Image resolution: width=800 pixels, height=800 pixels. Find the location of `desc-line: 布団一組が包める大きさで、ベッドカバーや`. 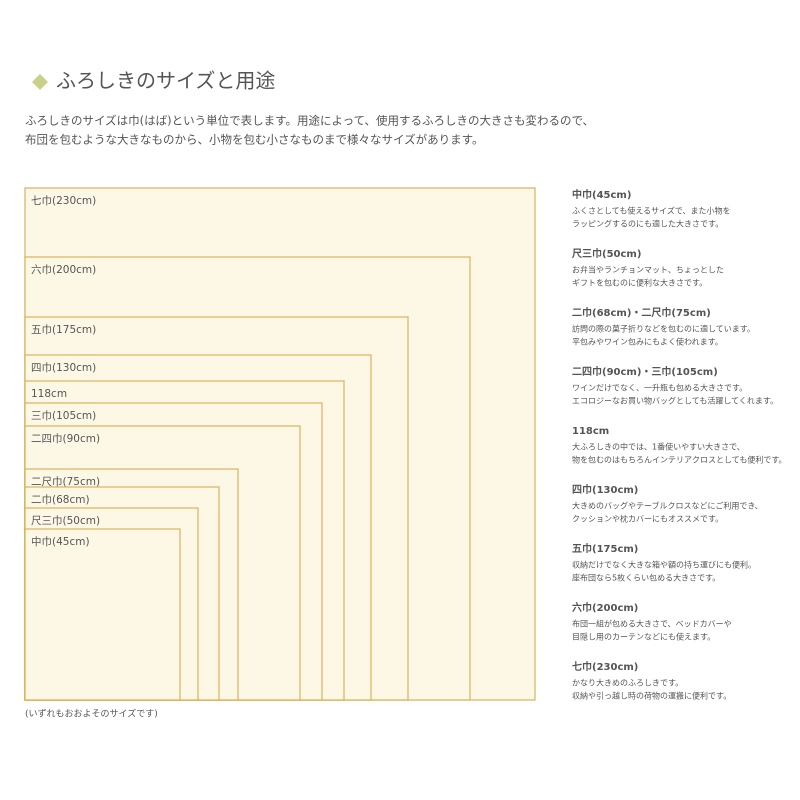

desc-line: 布団一組が包める大きさで、ベッドカバーや is located at coordinates (652, 624).